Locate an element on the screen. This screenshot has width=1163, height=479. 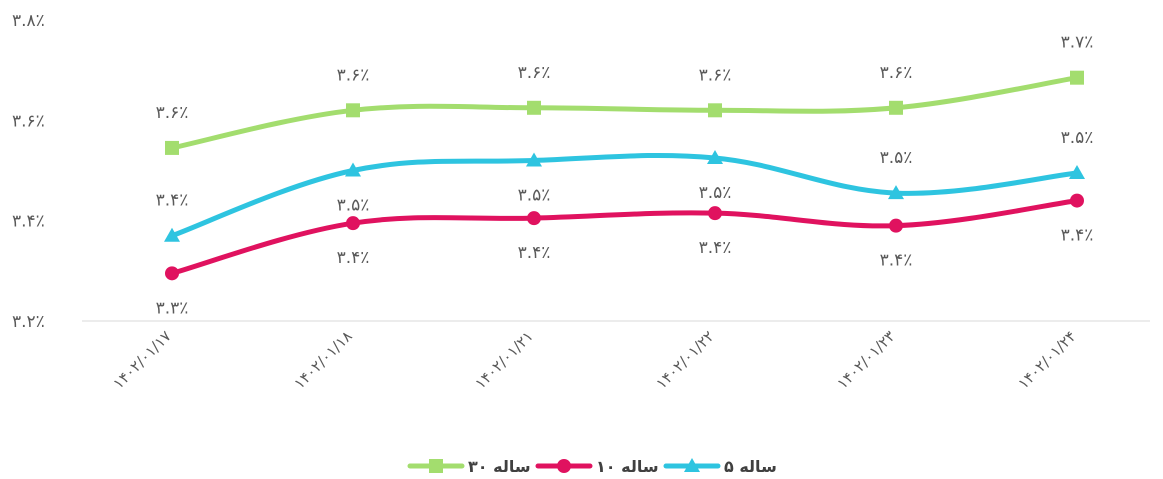
y-tick-label: ۳.۴٪ is located at coordinates (28, 222).